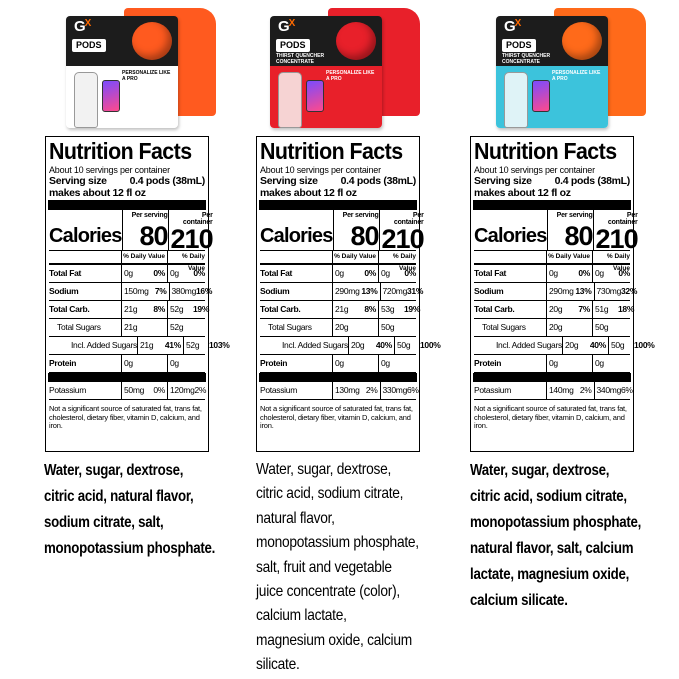 This screenshot has height=679, width=679. I want to click on amount-per-container: 340mg, so click(607, 391).